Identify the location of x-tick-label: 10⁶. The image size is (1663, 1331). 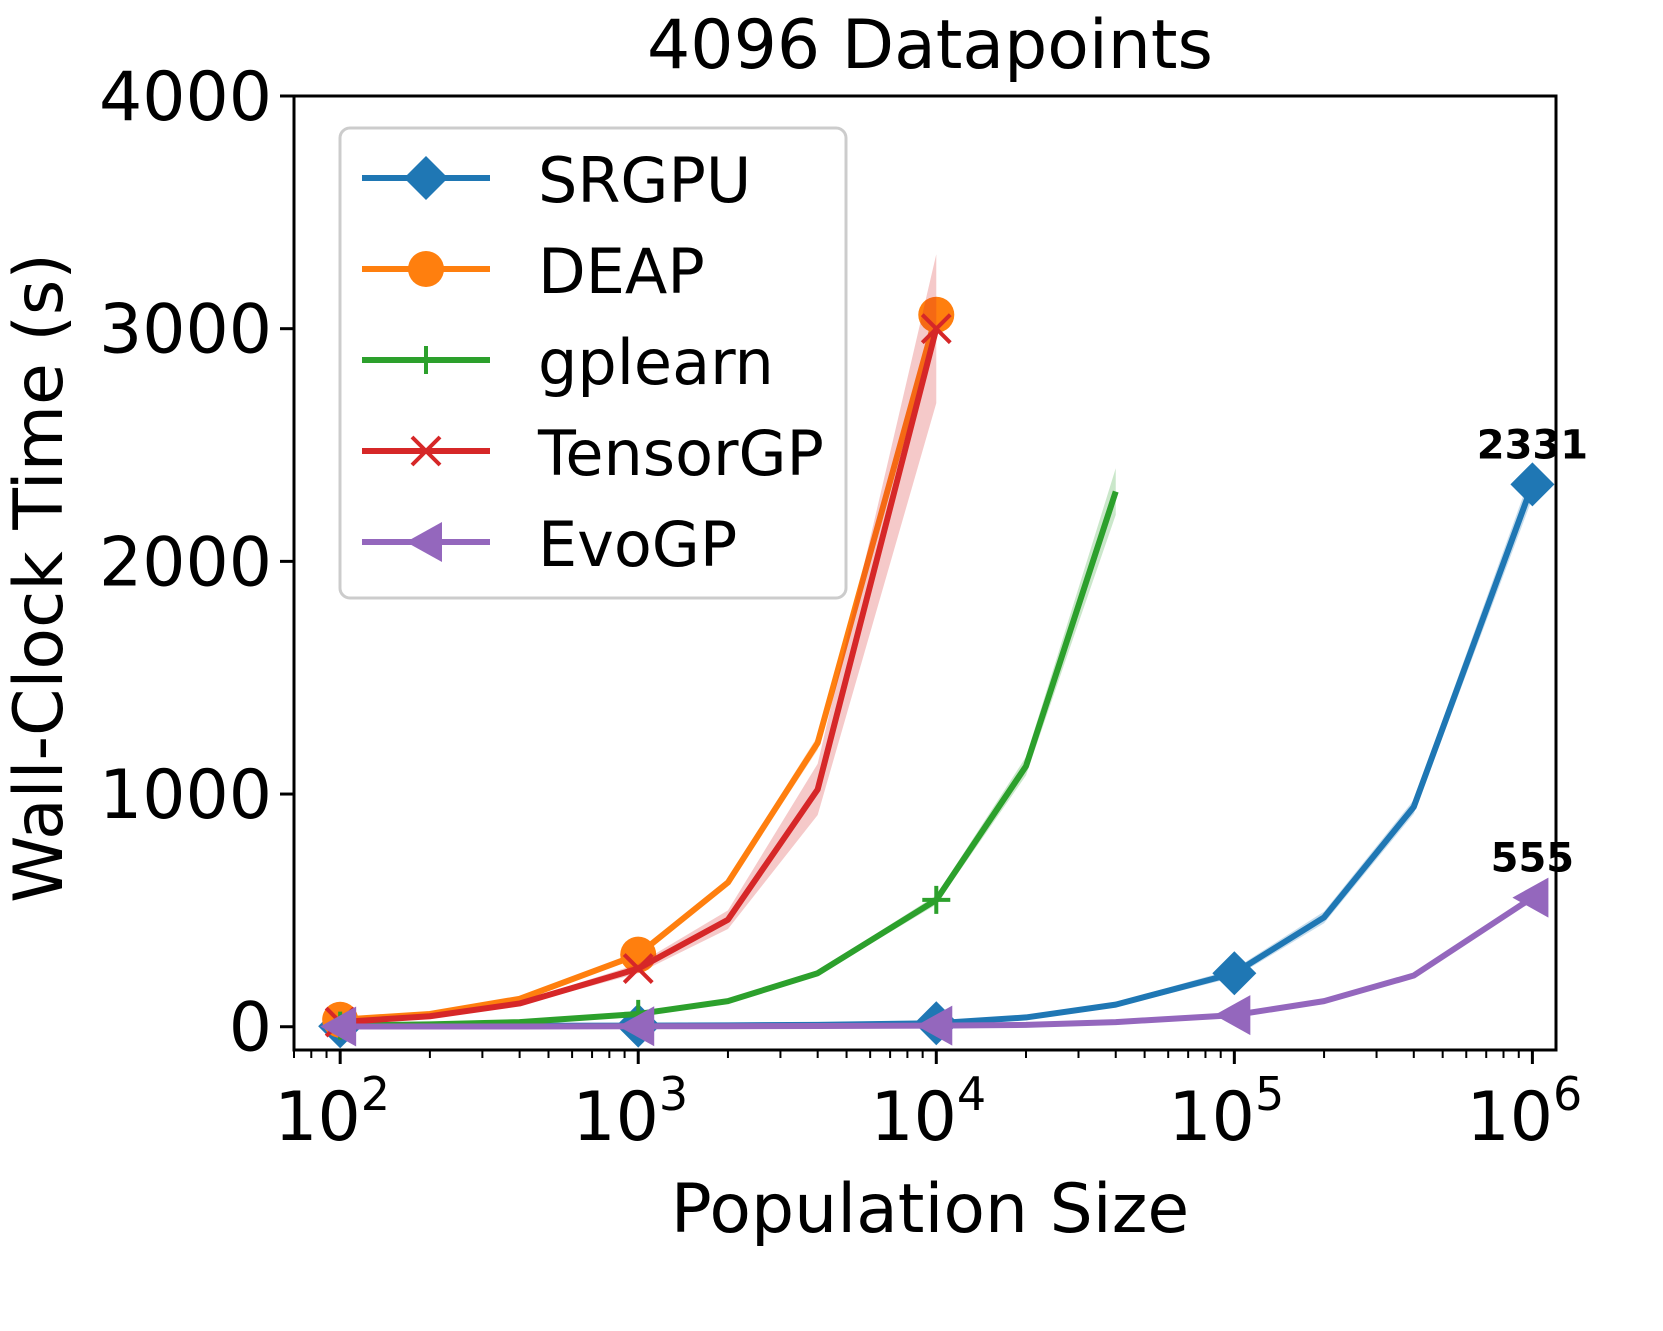
(1524, 1112).